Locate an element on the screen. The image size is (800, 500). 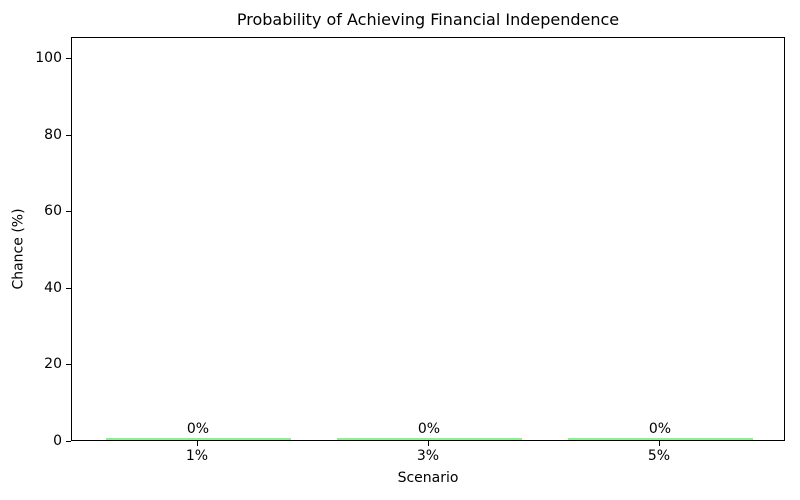
y-tick-label: 0 is located at coordinates (57, 441).